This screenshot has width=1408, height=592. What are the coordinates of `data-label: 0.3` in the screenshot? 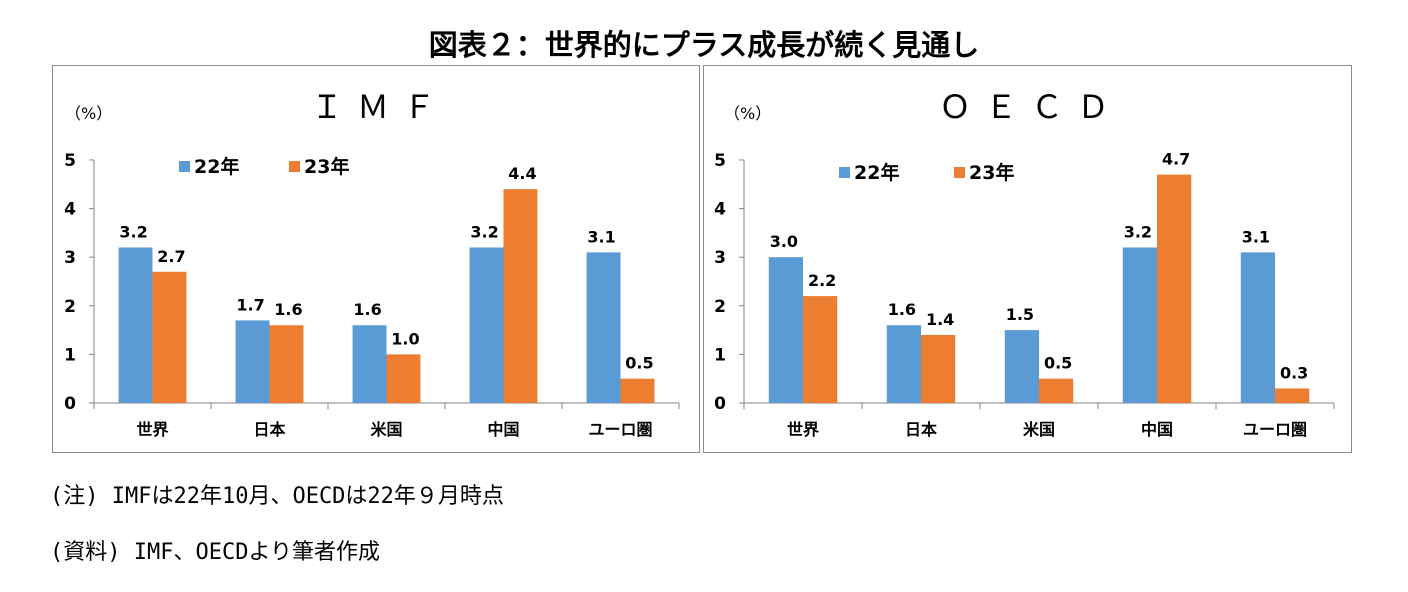 It's located at (1294, 372).